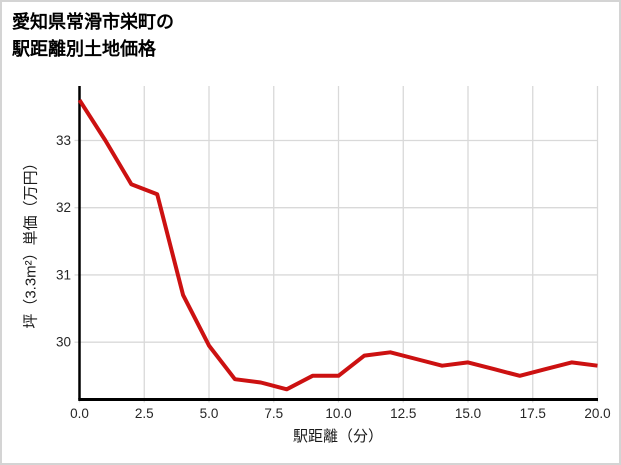  Describe the element at coordinates (31, 242) in the screenshot. I see `y-axis-label: 坪（3.3m²）単価（万円）` at that location.